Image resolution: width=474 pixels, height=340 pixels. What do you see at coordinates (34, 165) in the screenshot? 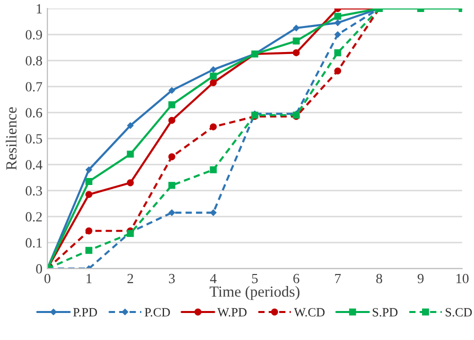
I see `y-tick-label: 0.4` at bounding box center [34, 165].